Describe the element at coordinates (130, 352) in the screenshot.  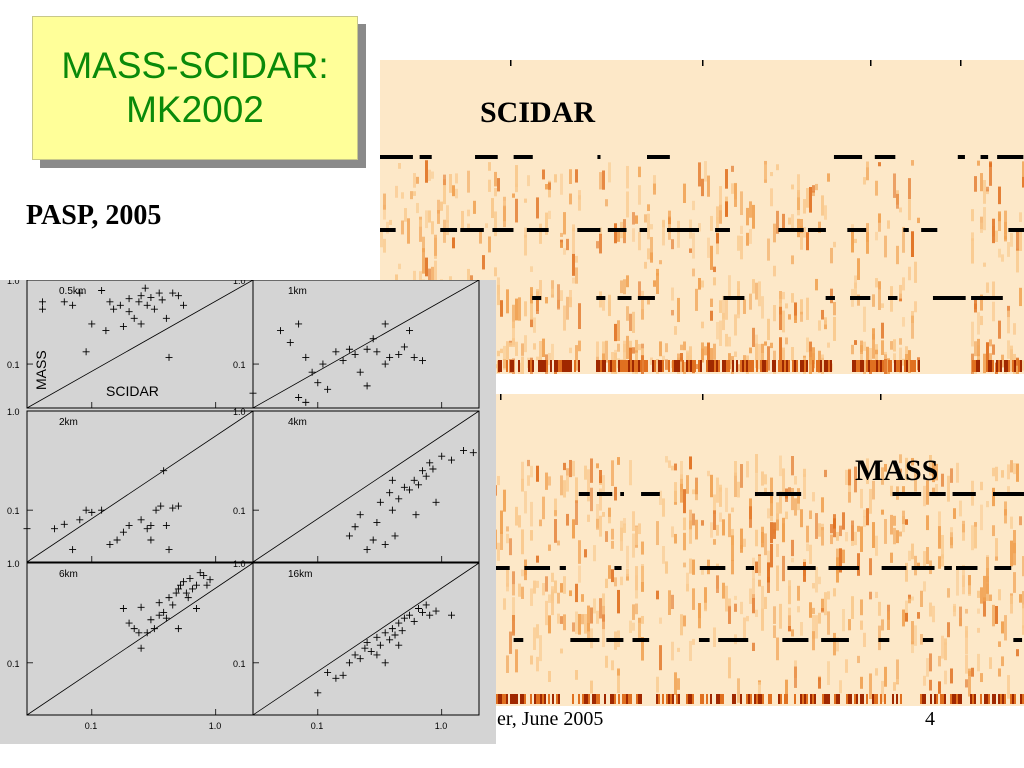
I see `scatter-panel-0.5km: 0.5km 0.1 1.0 1.0 0.1` at that location.